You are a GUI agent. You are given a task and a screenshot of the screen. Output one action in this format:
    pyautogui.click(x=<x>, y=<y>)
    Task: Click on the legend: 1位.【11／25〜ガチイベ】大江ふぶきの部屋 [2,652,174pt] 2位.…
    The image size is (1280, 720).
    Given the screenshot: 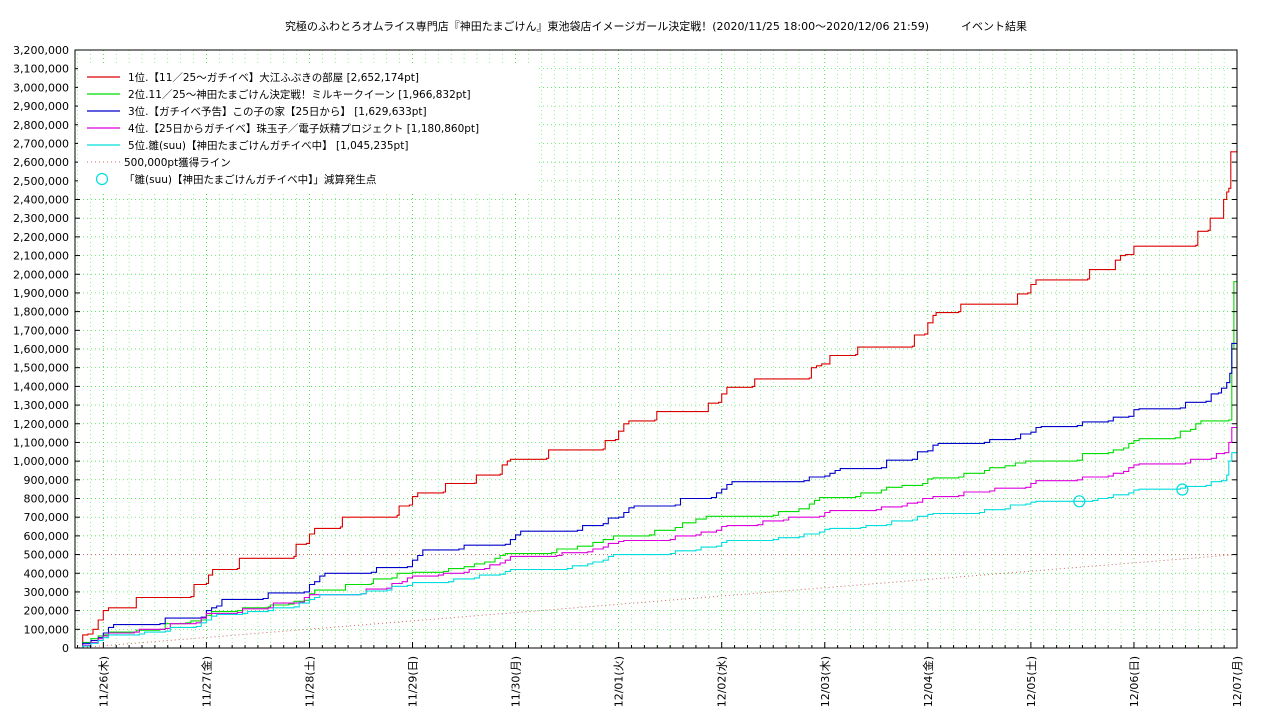 What is the action you would take?
    pyautogui.click(x=308, y=128)
    